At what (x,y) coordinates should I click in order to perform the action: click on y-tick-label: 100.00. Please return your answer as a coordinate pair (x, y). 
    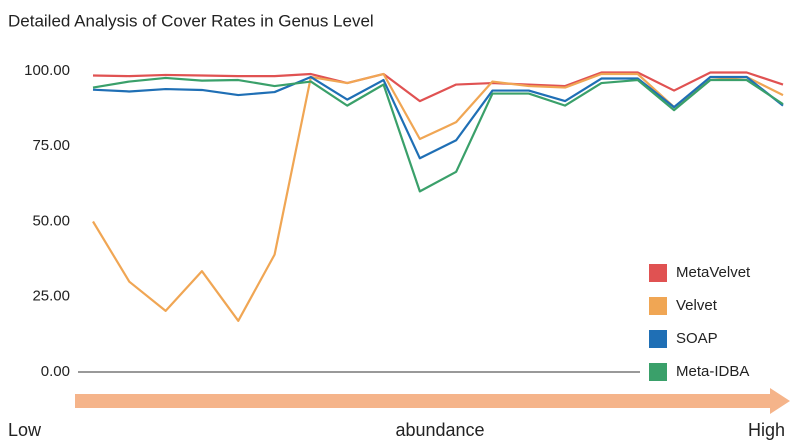
    Looking at the image, I should click on (47, 70).